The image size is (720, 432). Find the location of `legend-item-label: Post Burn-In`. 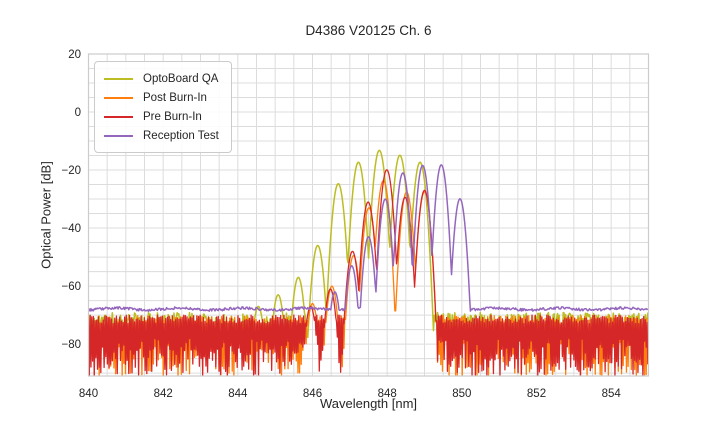

legend-item-label: Post Burn-In is located at coordinates (175, 97).